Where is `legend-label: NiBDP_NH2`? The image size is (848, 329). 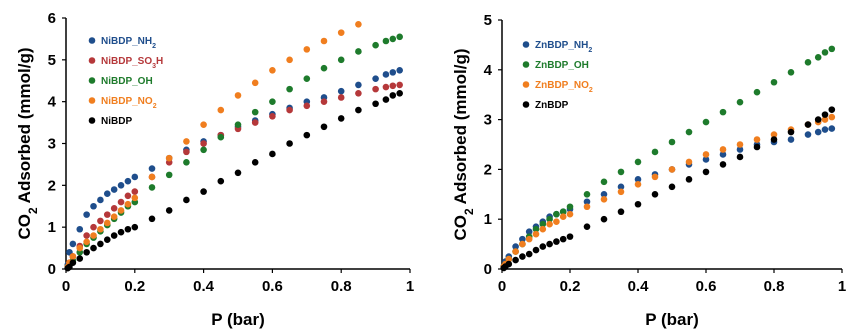 legend-label: NiBDP_NH2 is located at coordinates (128, 43).